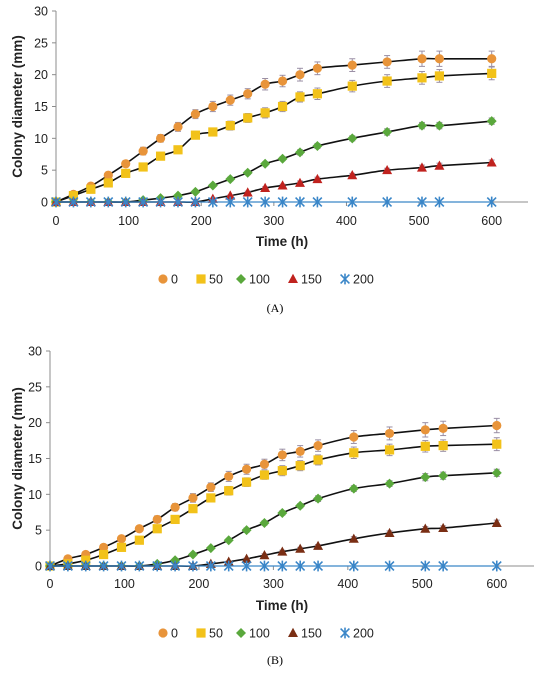  I want to click on legend-label: 50, so click(216, 280).